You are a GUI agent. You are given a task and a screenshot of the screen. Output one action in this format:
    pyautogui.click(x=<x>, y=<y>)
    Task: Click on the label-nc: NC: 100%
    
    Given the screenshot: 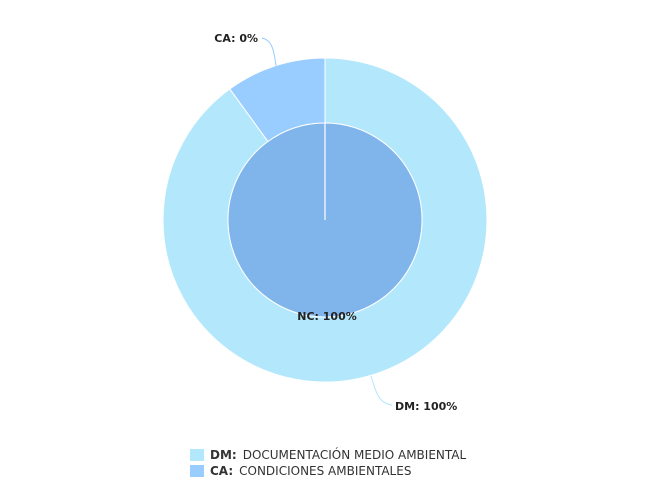 What is the action you would take?
    pyautogui.click(x=327, y=316)
    